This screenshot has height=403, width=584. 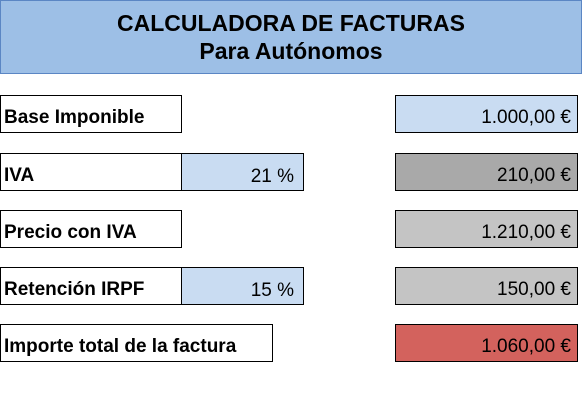 I want to click on irpf-amount-value: 150,00 €, so click(x=486, y=286).